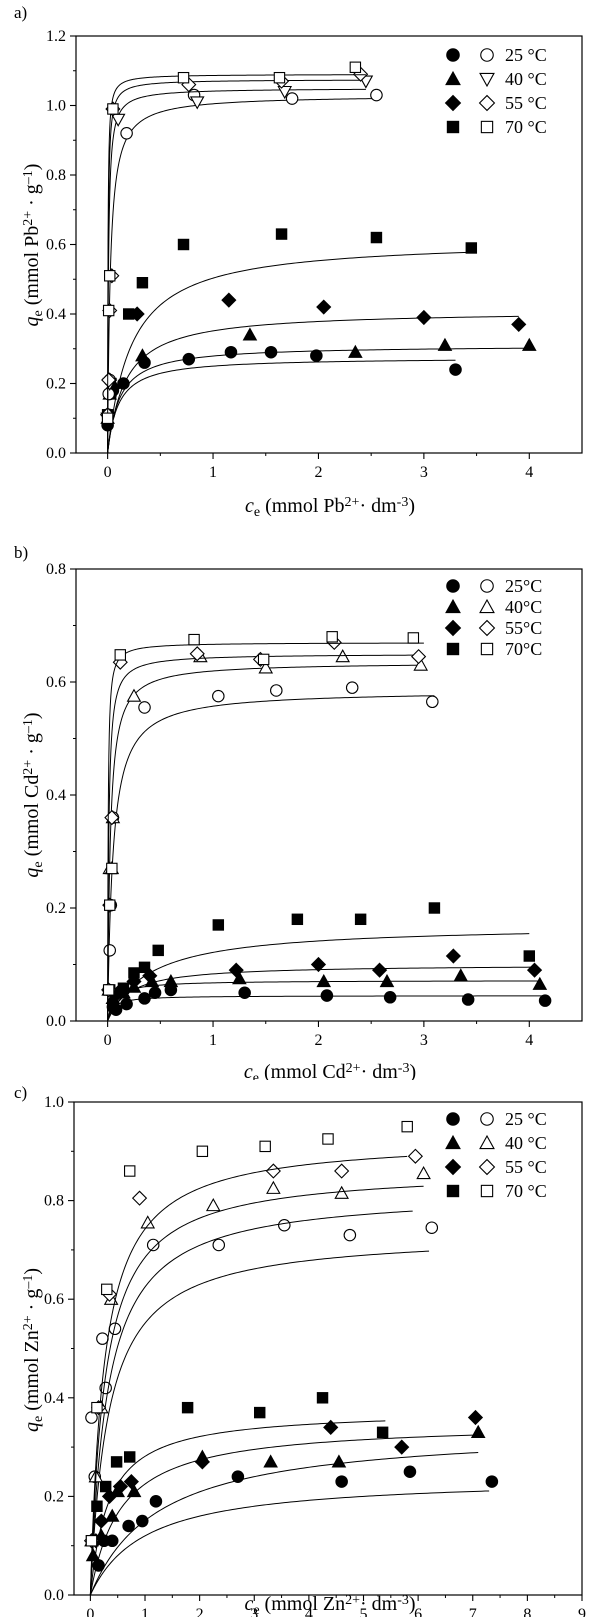  Describe the element at coordinates (527, 1611) in the screenshot. I see `x-tick-label: 8` at that location.